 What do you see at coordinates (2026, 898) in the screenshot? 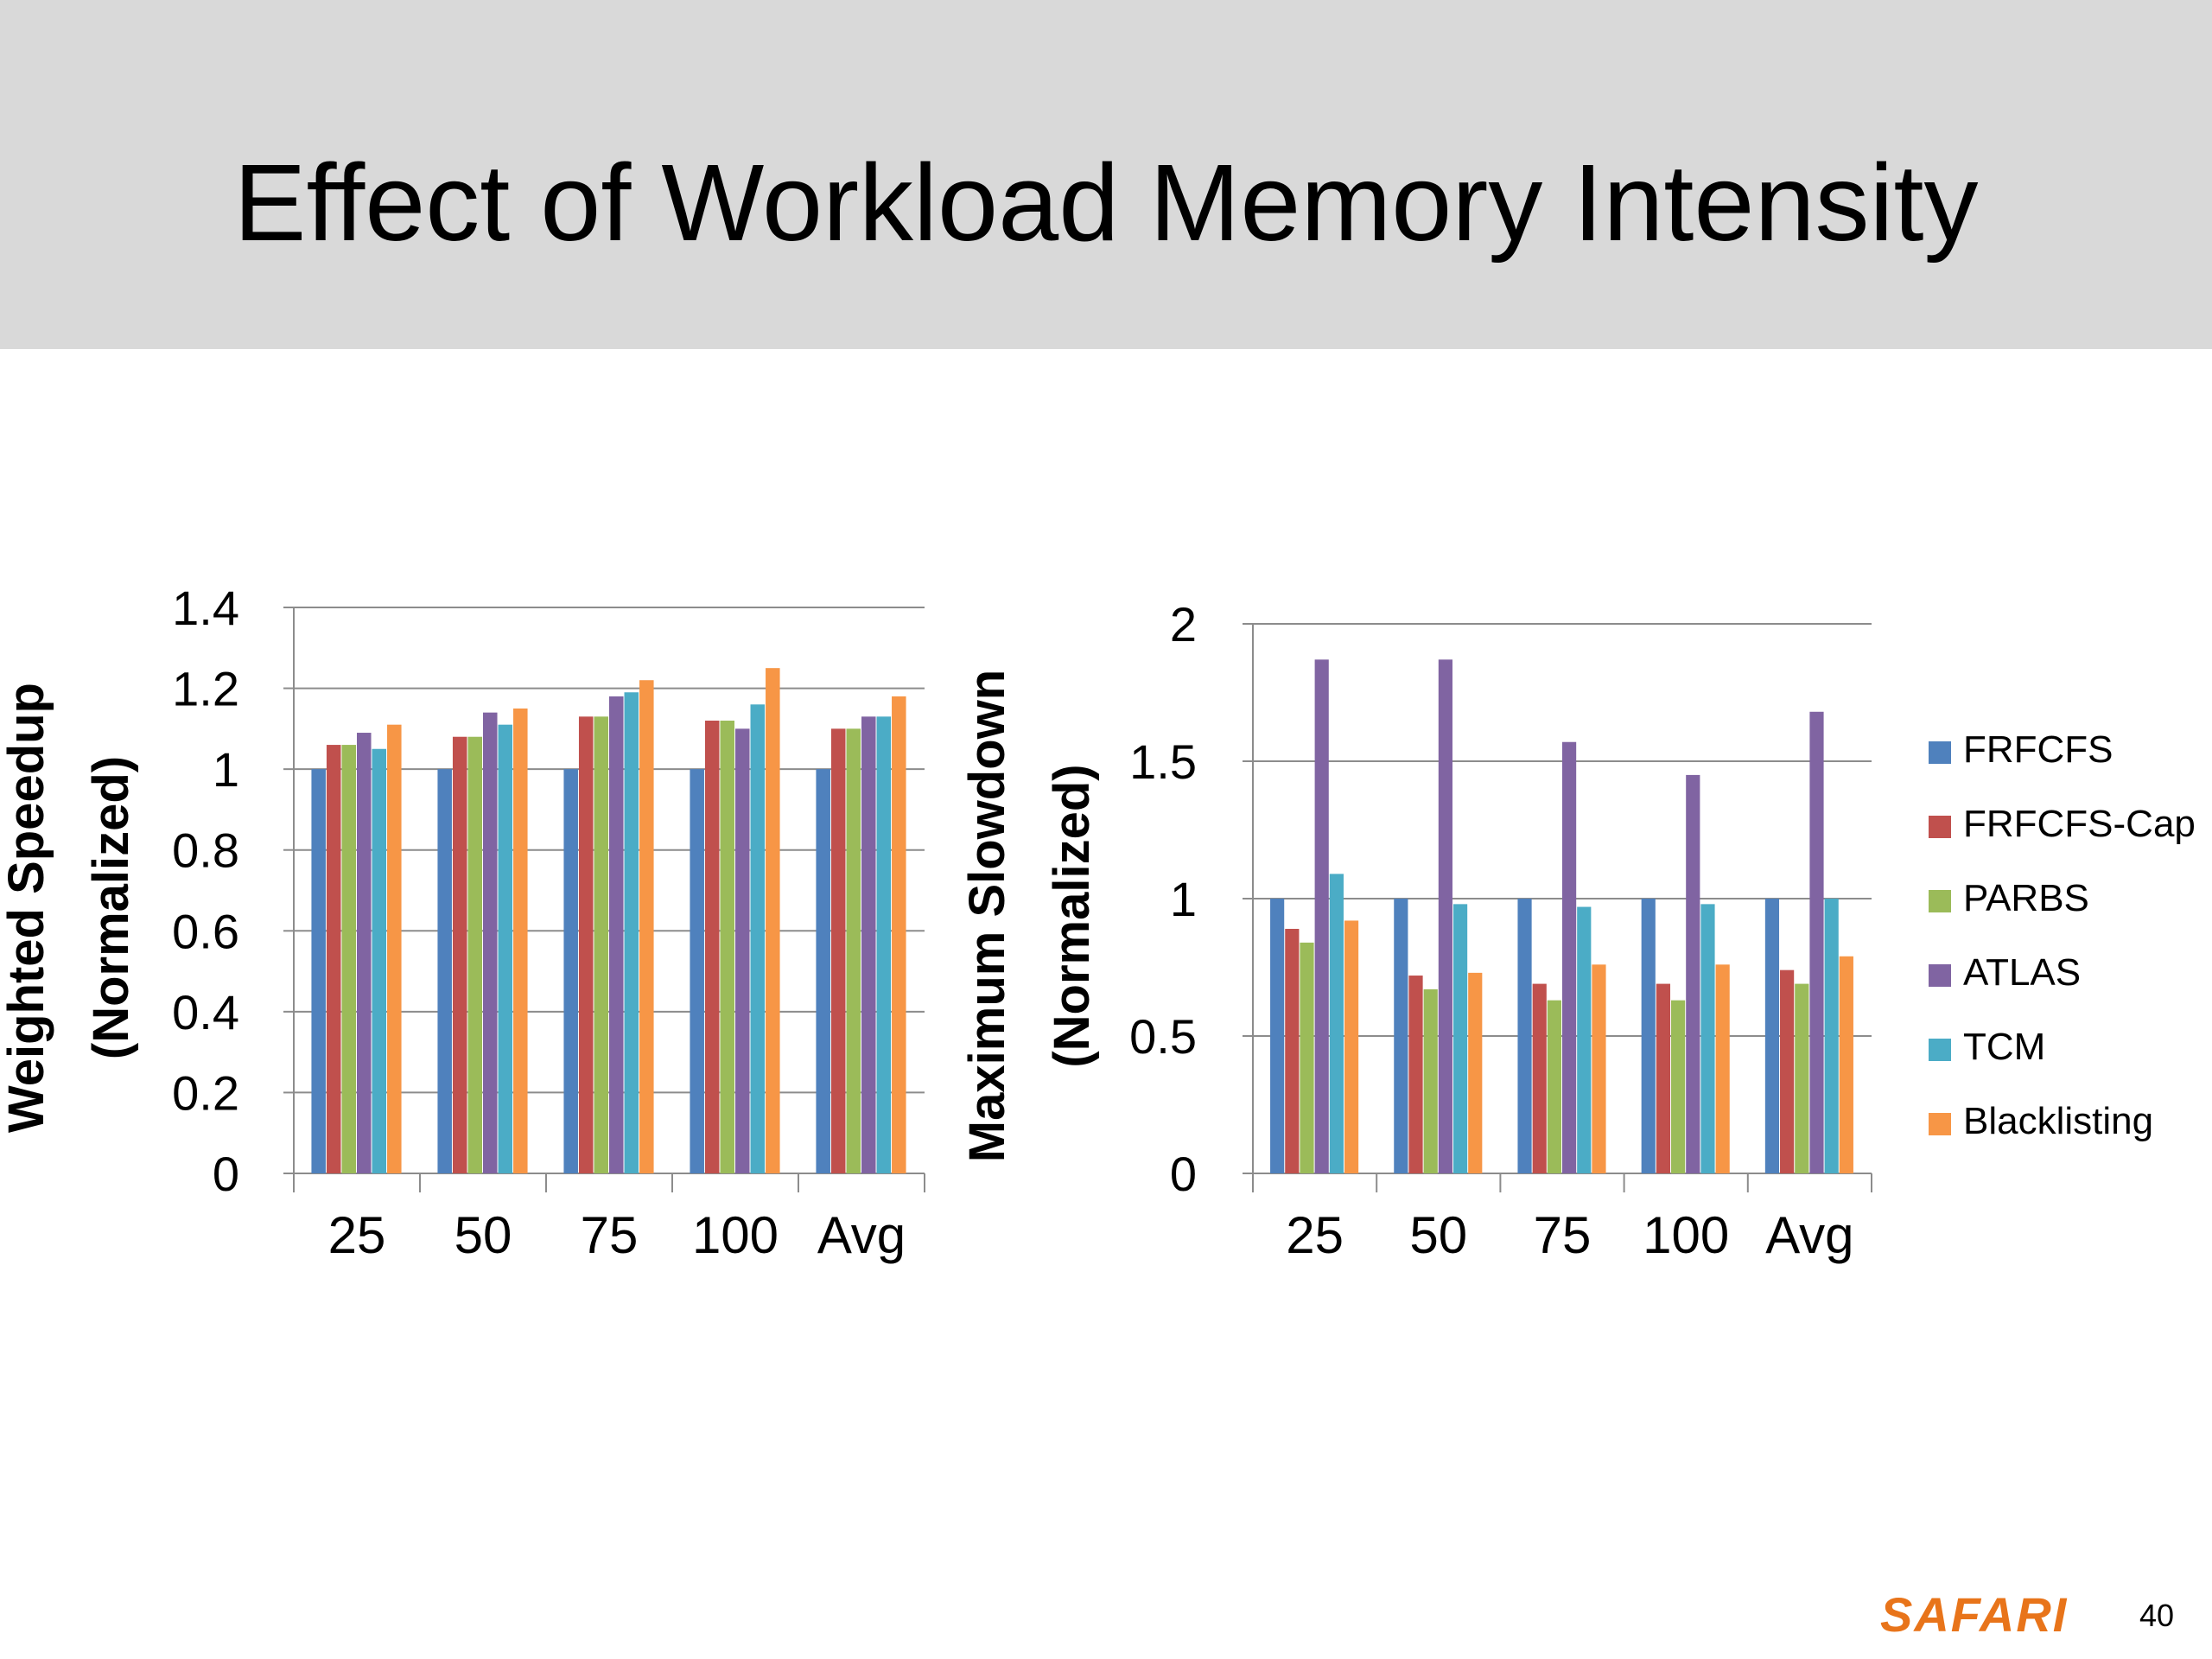
I see `legend-label: PARBS` at bounding box center [2026, 898].